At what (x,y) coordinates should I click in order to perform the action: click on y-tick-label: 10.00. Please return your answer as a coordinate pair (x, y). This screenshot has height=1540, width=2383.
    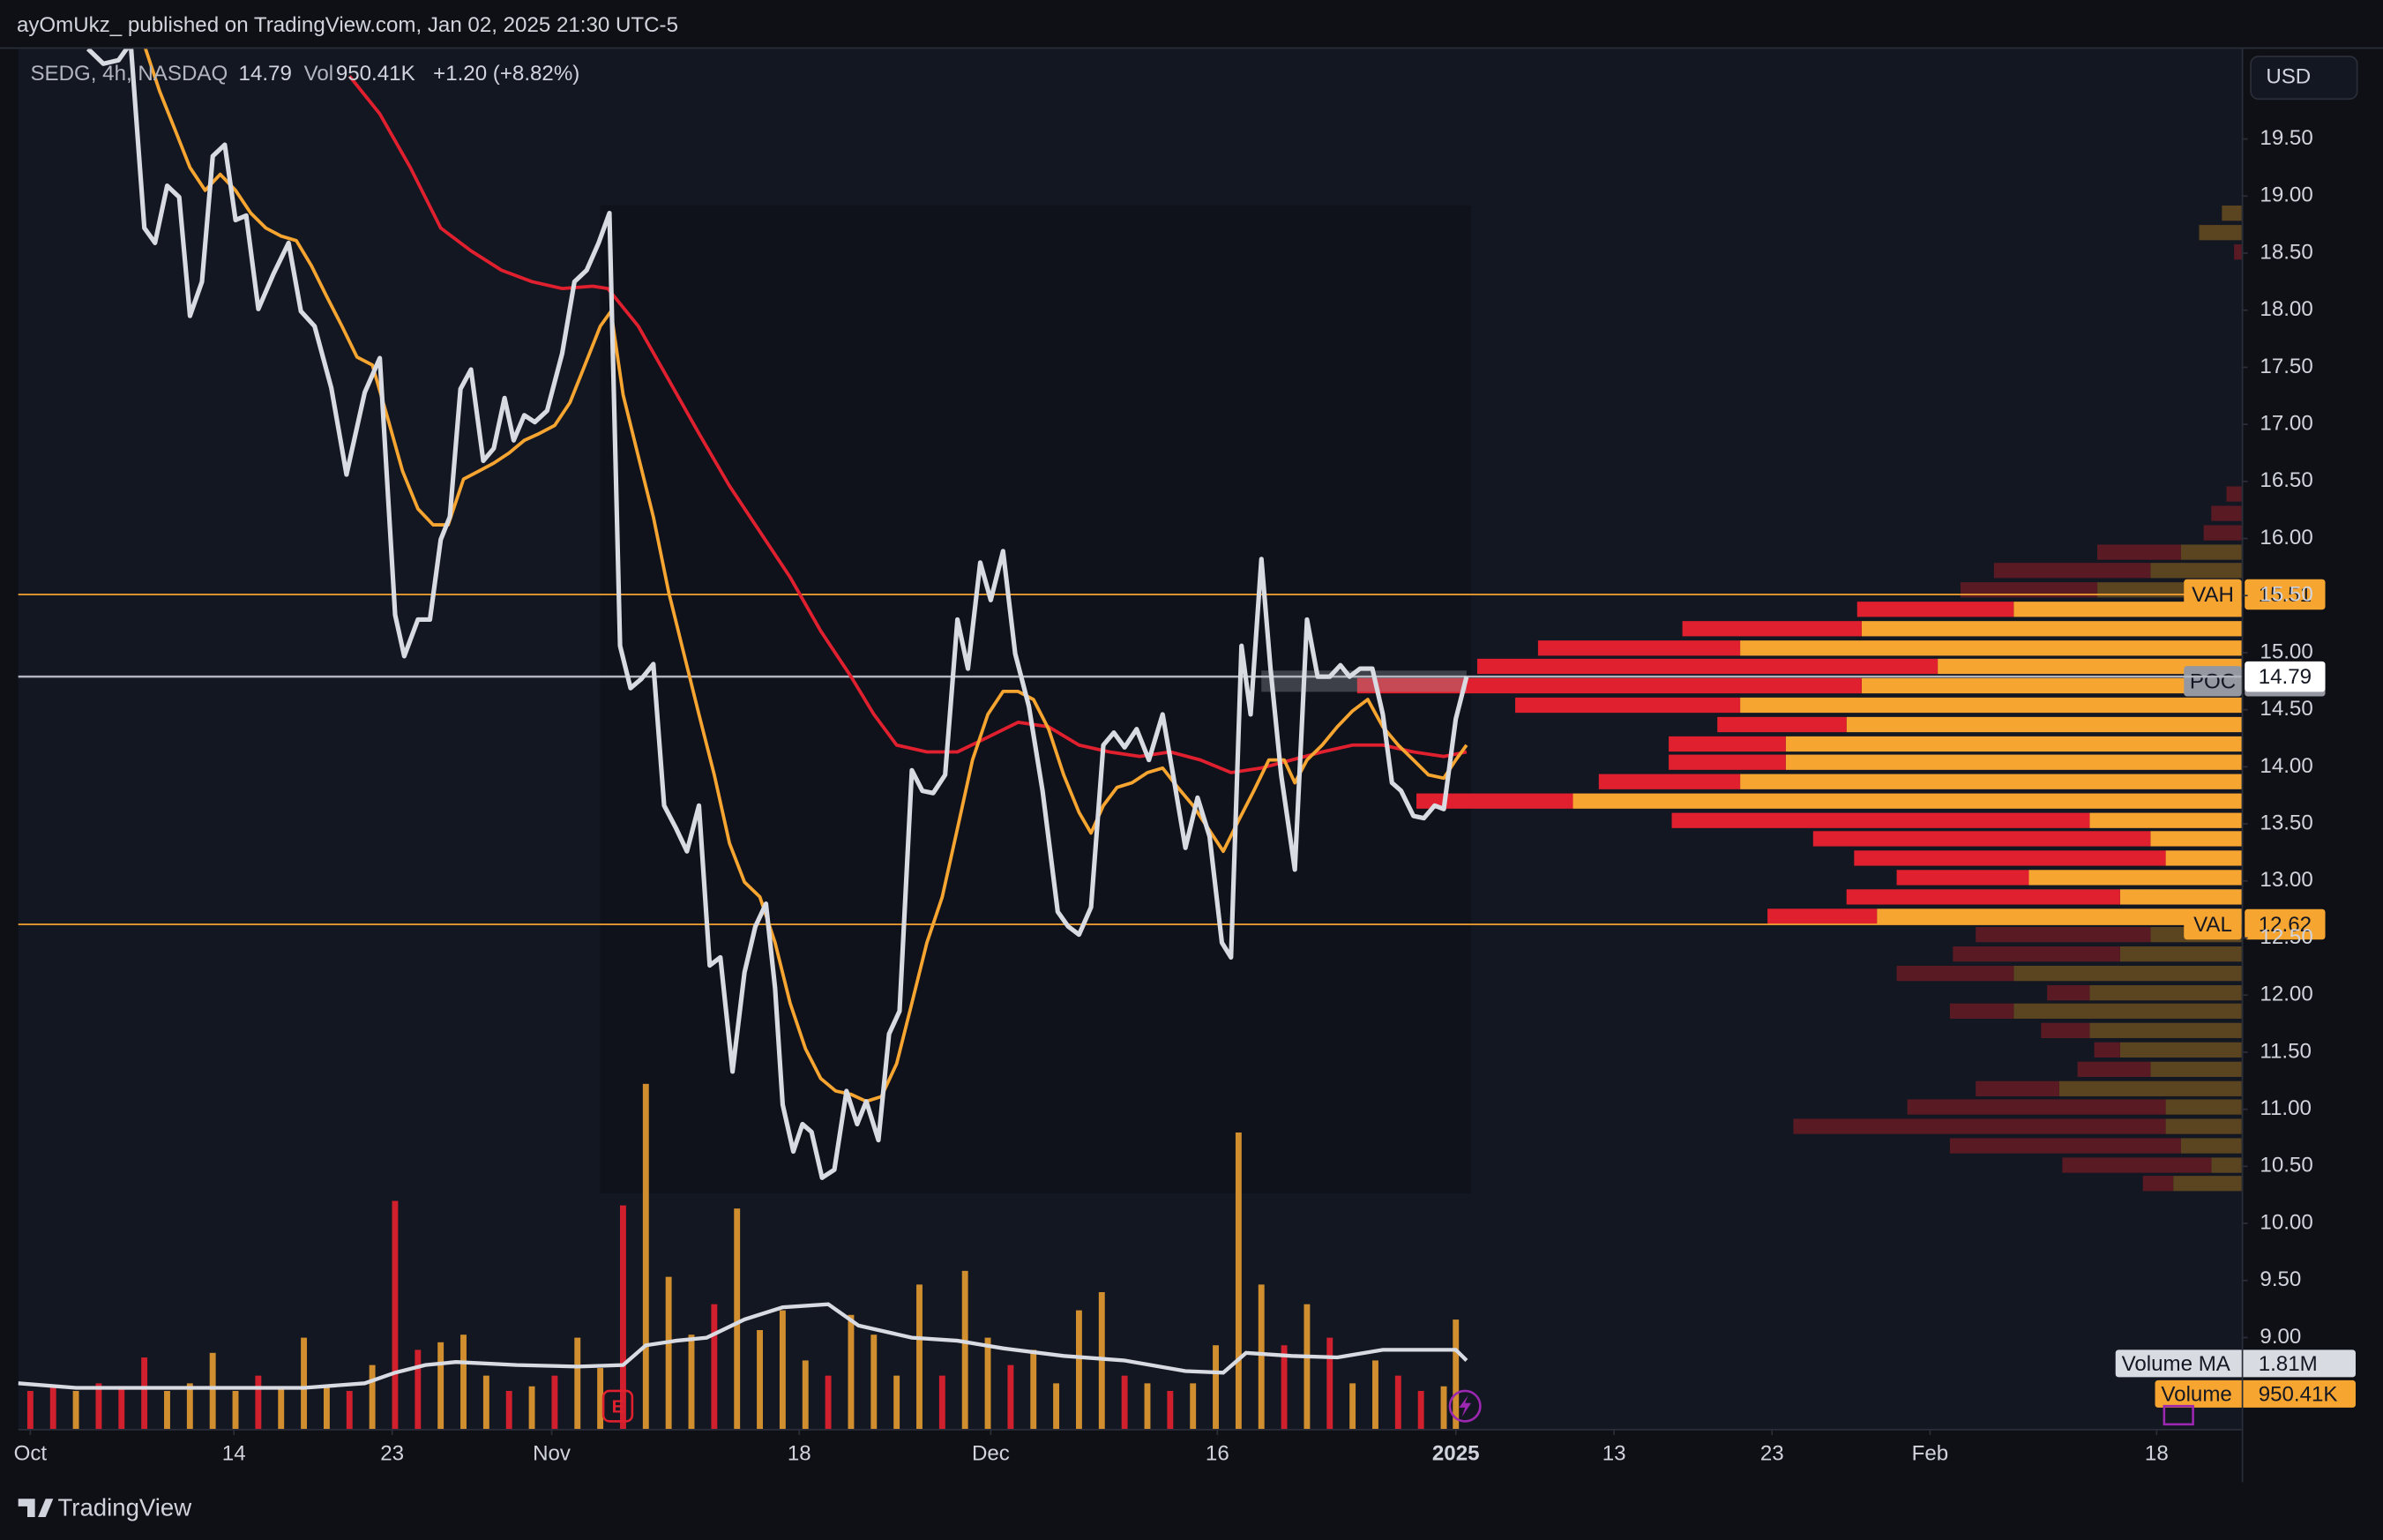
    Looking at the image, I should click on (2286, 1222).